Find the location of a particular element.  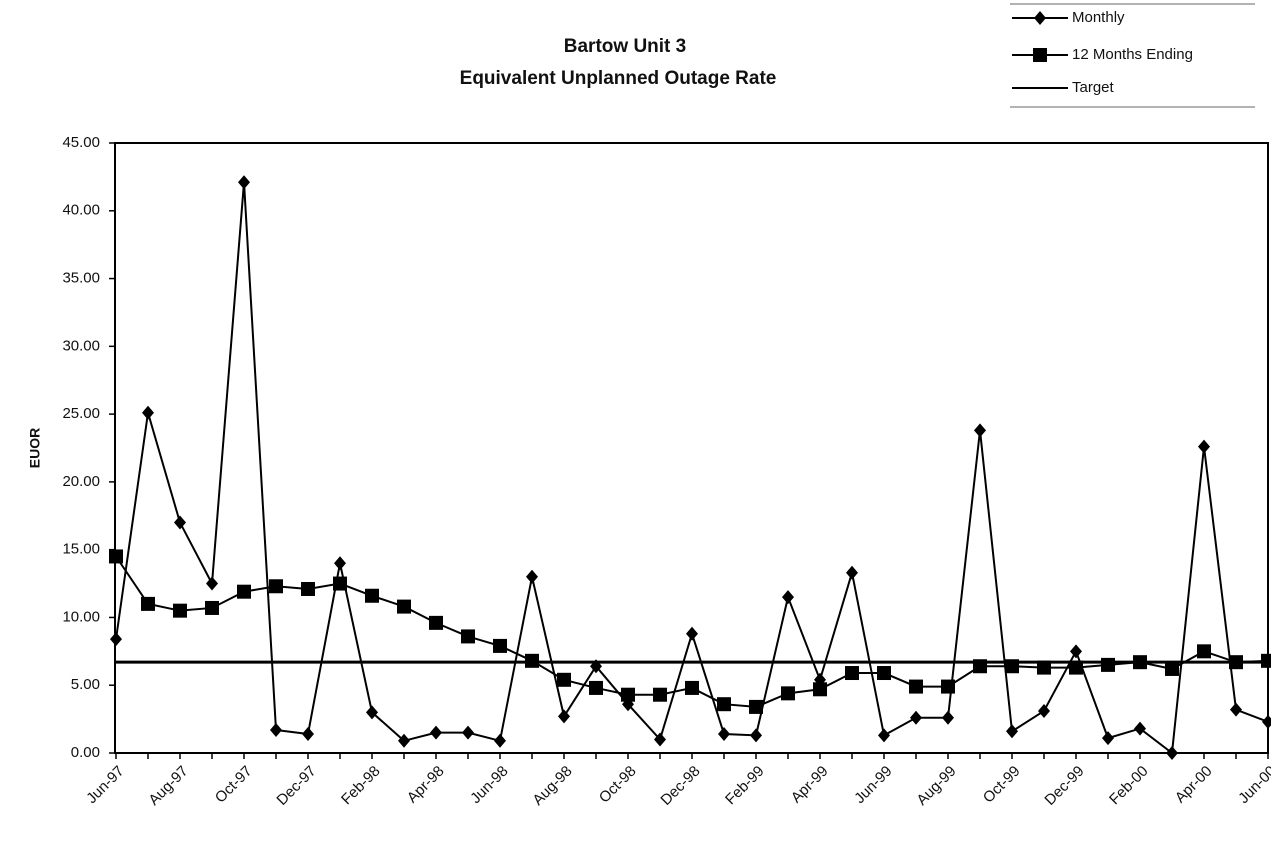

x-tick-label: Oct-98 is located at coordinates (618, 785).